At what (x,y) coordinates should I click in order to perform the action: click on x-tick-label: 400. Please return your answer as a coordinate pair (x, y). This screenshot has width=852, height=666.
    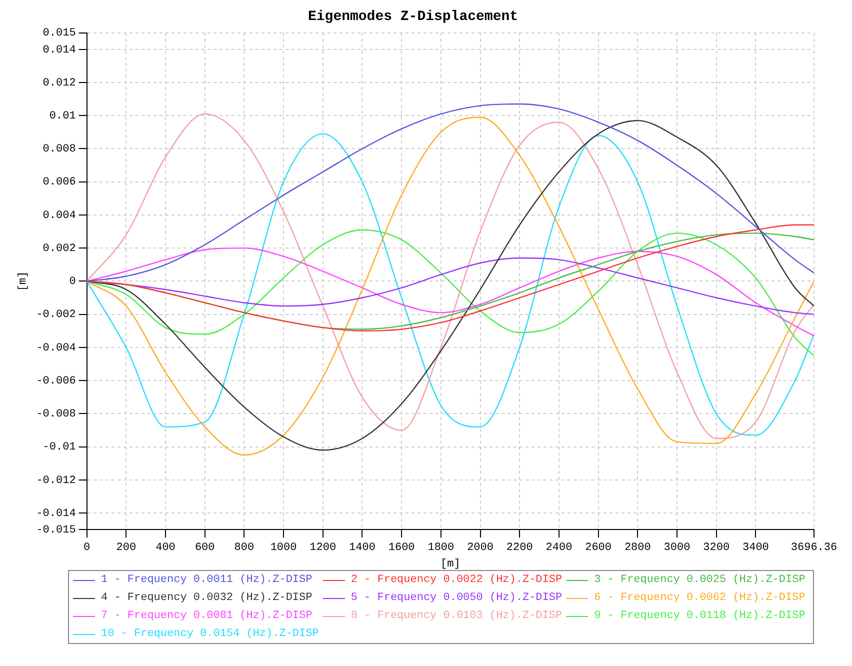
    Looking at the image, I should click on (166, 548).